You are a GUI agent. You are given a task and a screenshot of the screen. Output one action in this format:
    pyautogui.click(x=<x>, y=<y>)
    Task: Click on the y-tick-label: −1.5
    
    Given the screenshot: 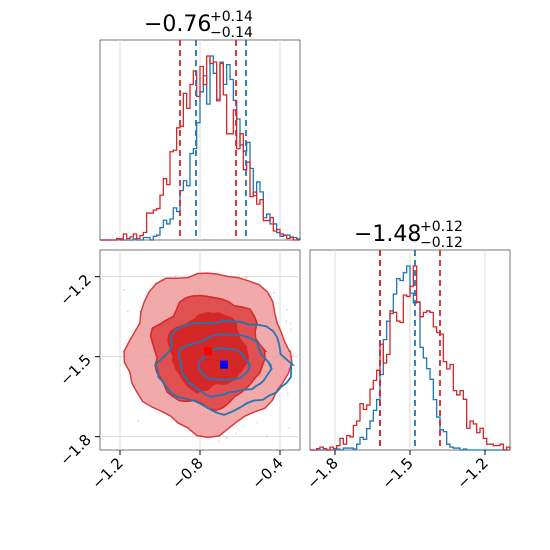 What is the action you would take?
    pyautogui.click(x=75, y=370)
    